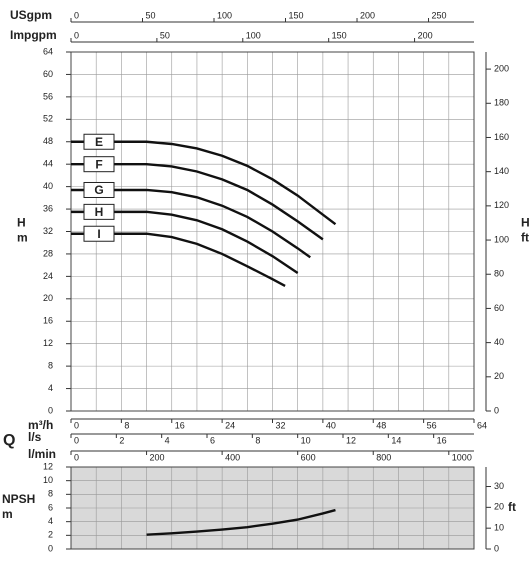  Describe the element at coordinates (48, 231) in the screenshot. I see `y-tick-label: 32` at that location.